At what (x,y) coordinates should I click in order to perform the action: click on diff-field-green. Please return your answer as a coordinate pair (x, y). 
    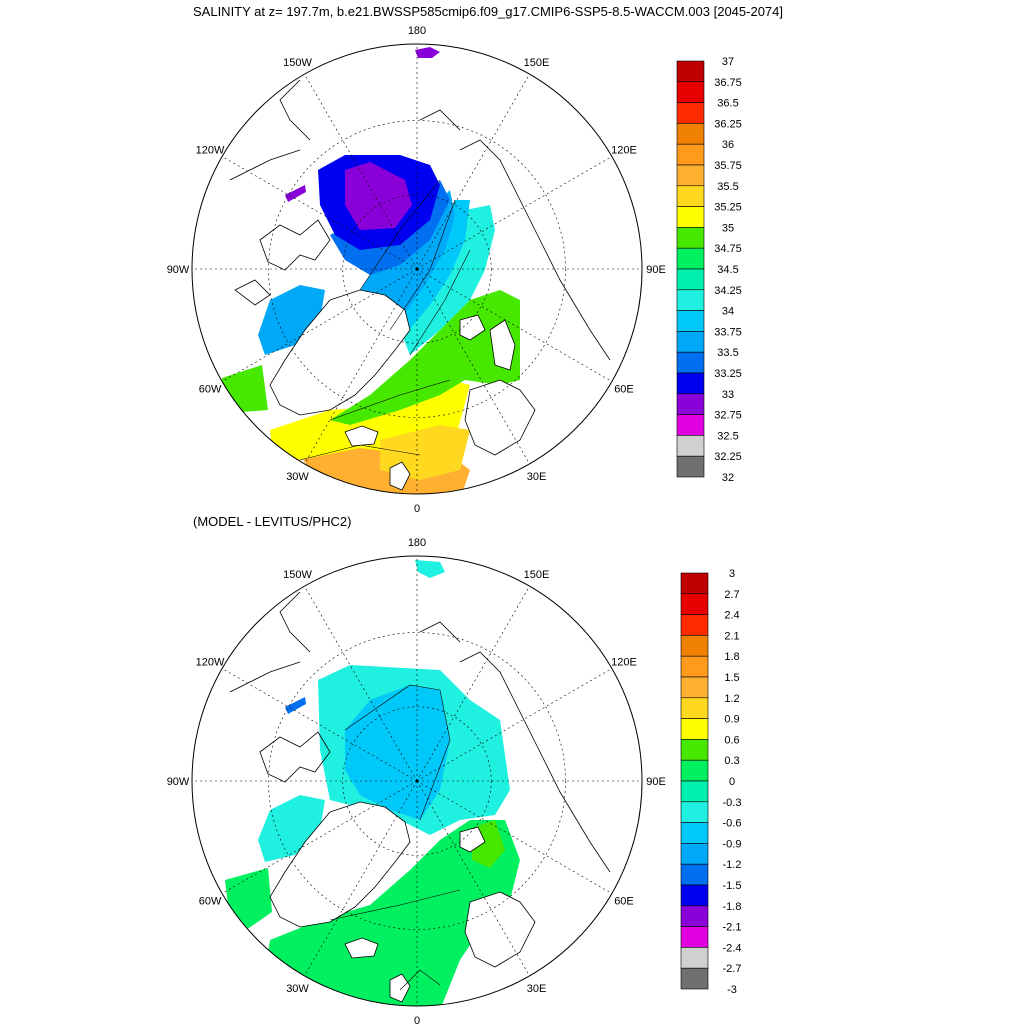
    Looking at the image, I should click on (392, 913).